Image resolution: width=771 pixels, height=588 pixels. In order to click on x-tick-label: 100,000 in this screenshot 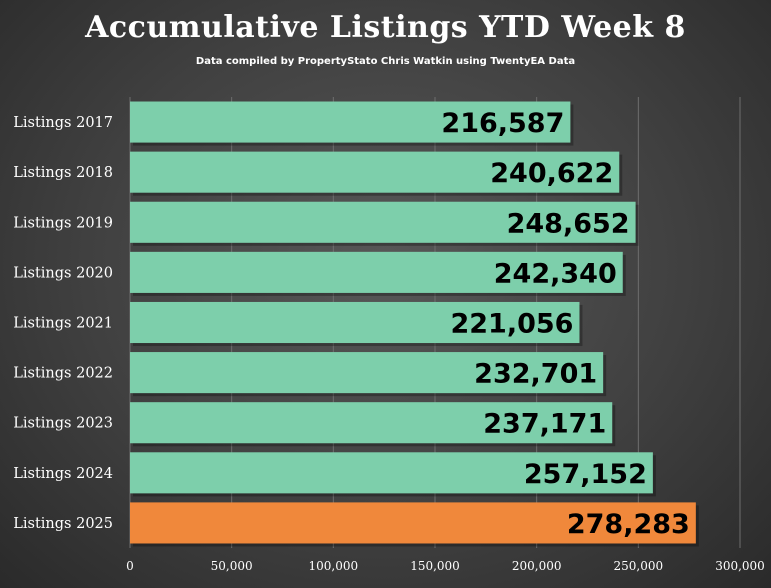, I will do `click(334, 566)`.